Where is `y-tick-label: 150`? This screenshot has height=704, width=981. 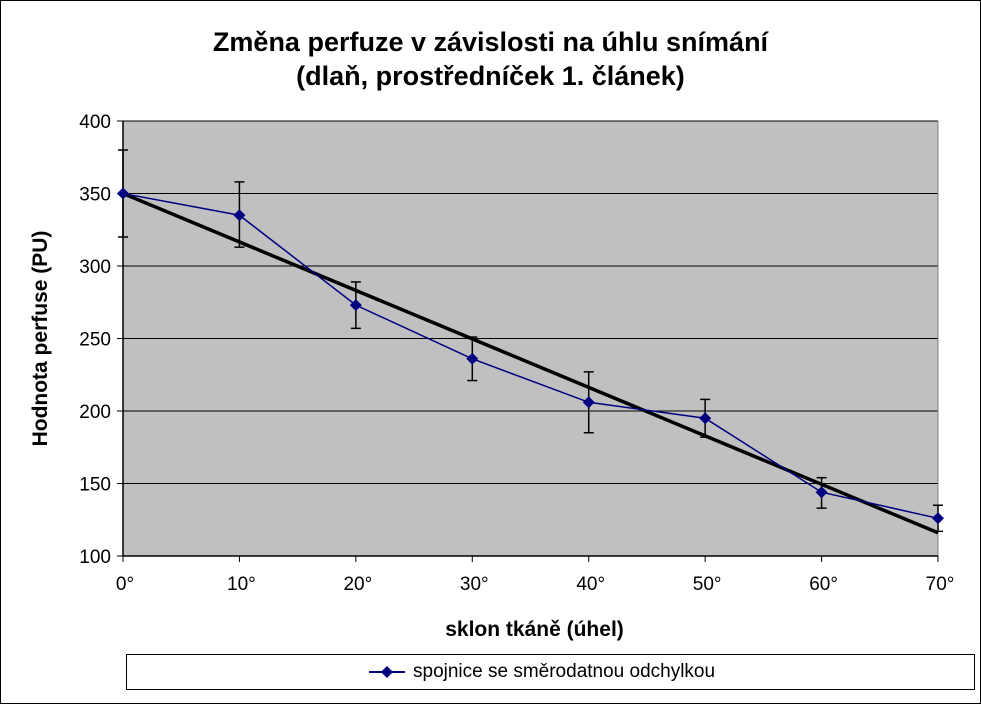 y-tick-label: 150 is located at coordinates (95, 485).